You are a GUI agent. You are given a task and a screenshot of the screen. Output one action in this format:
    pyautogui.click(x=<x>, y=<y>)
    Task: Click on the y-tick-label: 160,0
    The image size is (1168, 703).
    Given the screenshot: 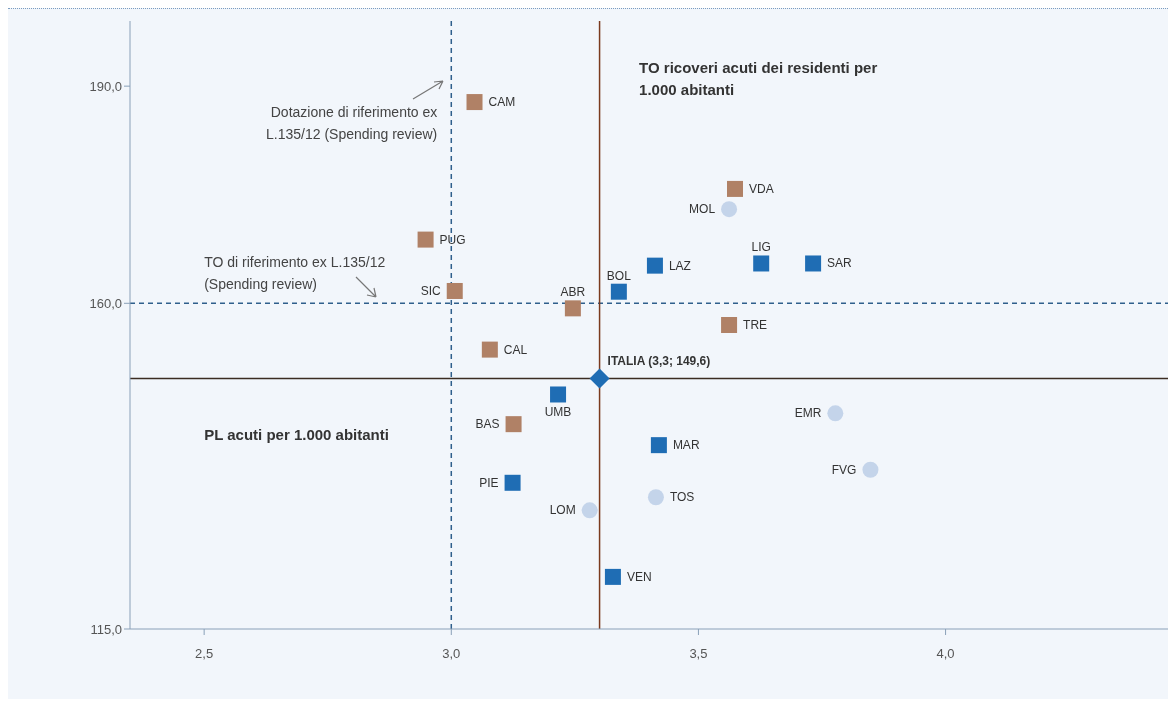 What is the action you would take?
    pyautogui.click(x=105, y=303)
    